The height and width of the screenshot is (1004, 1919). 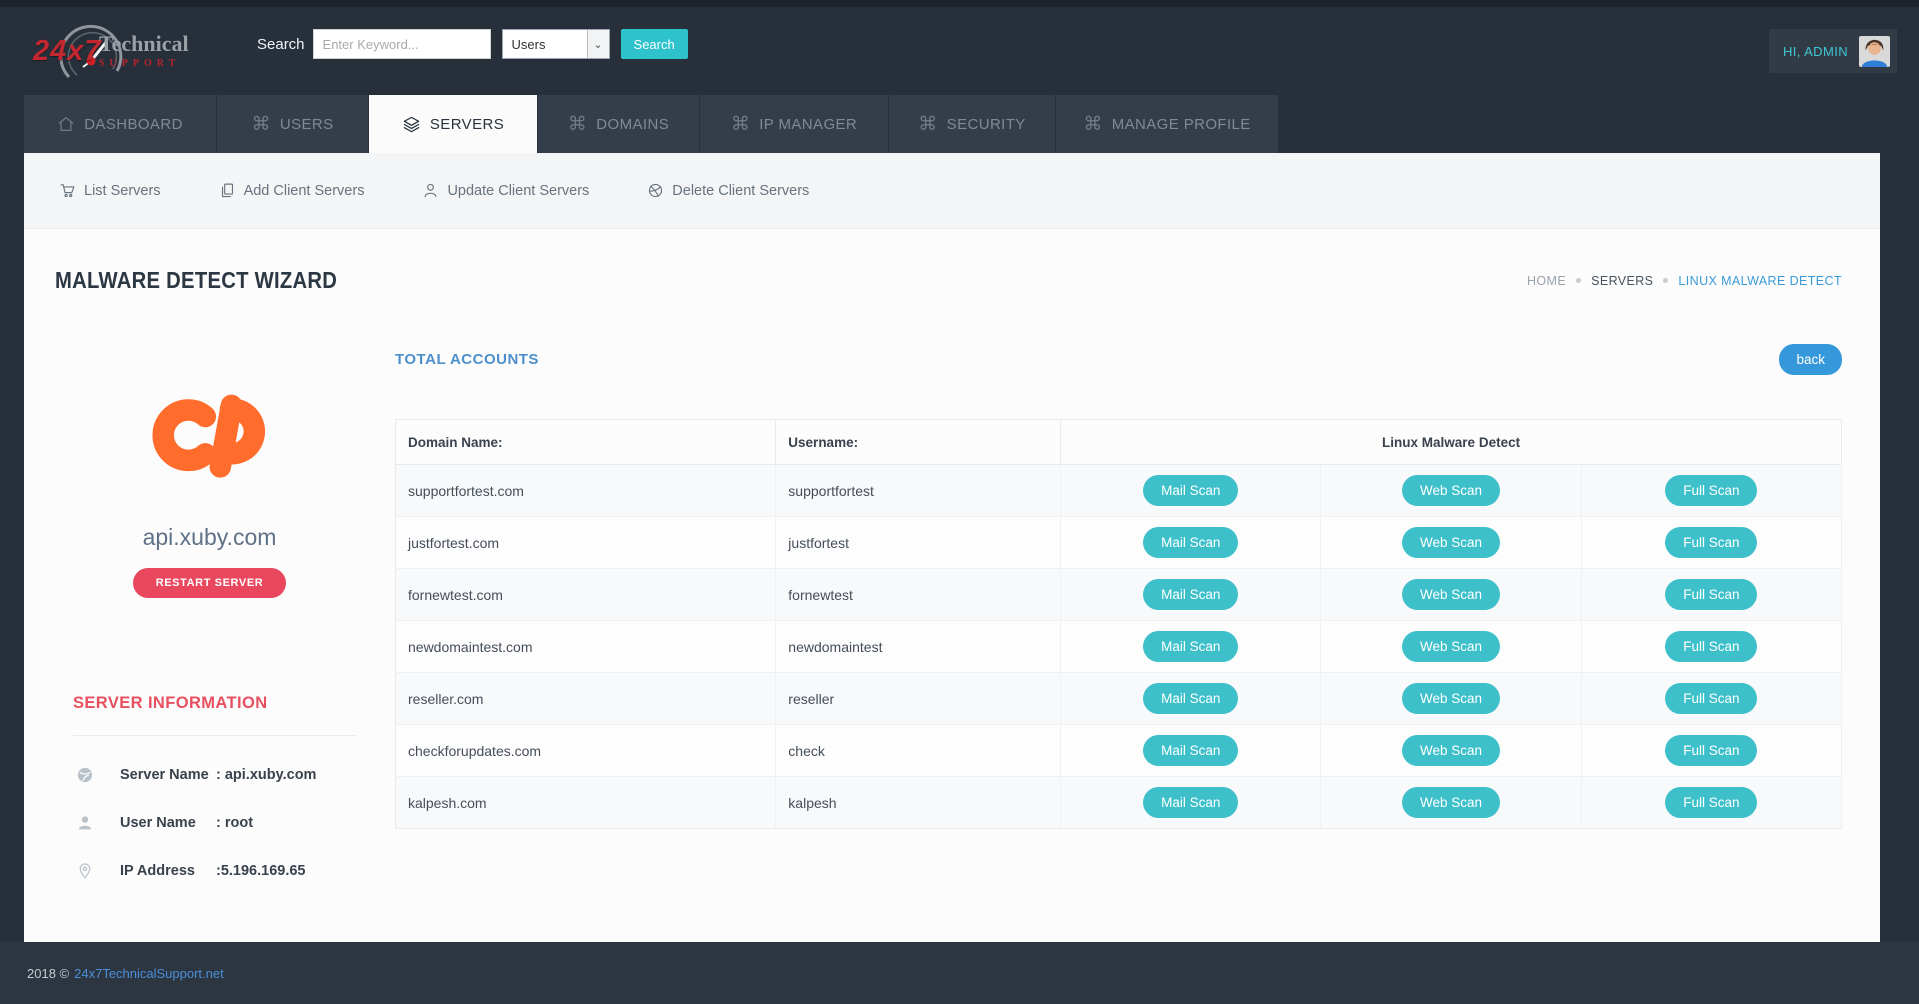 What do you see at coordinates (1167, 124) in the screenshot?
I see `tab-manage-profile: ⌘ MANAGE PROFILE` at bounding box center [1167, 124].